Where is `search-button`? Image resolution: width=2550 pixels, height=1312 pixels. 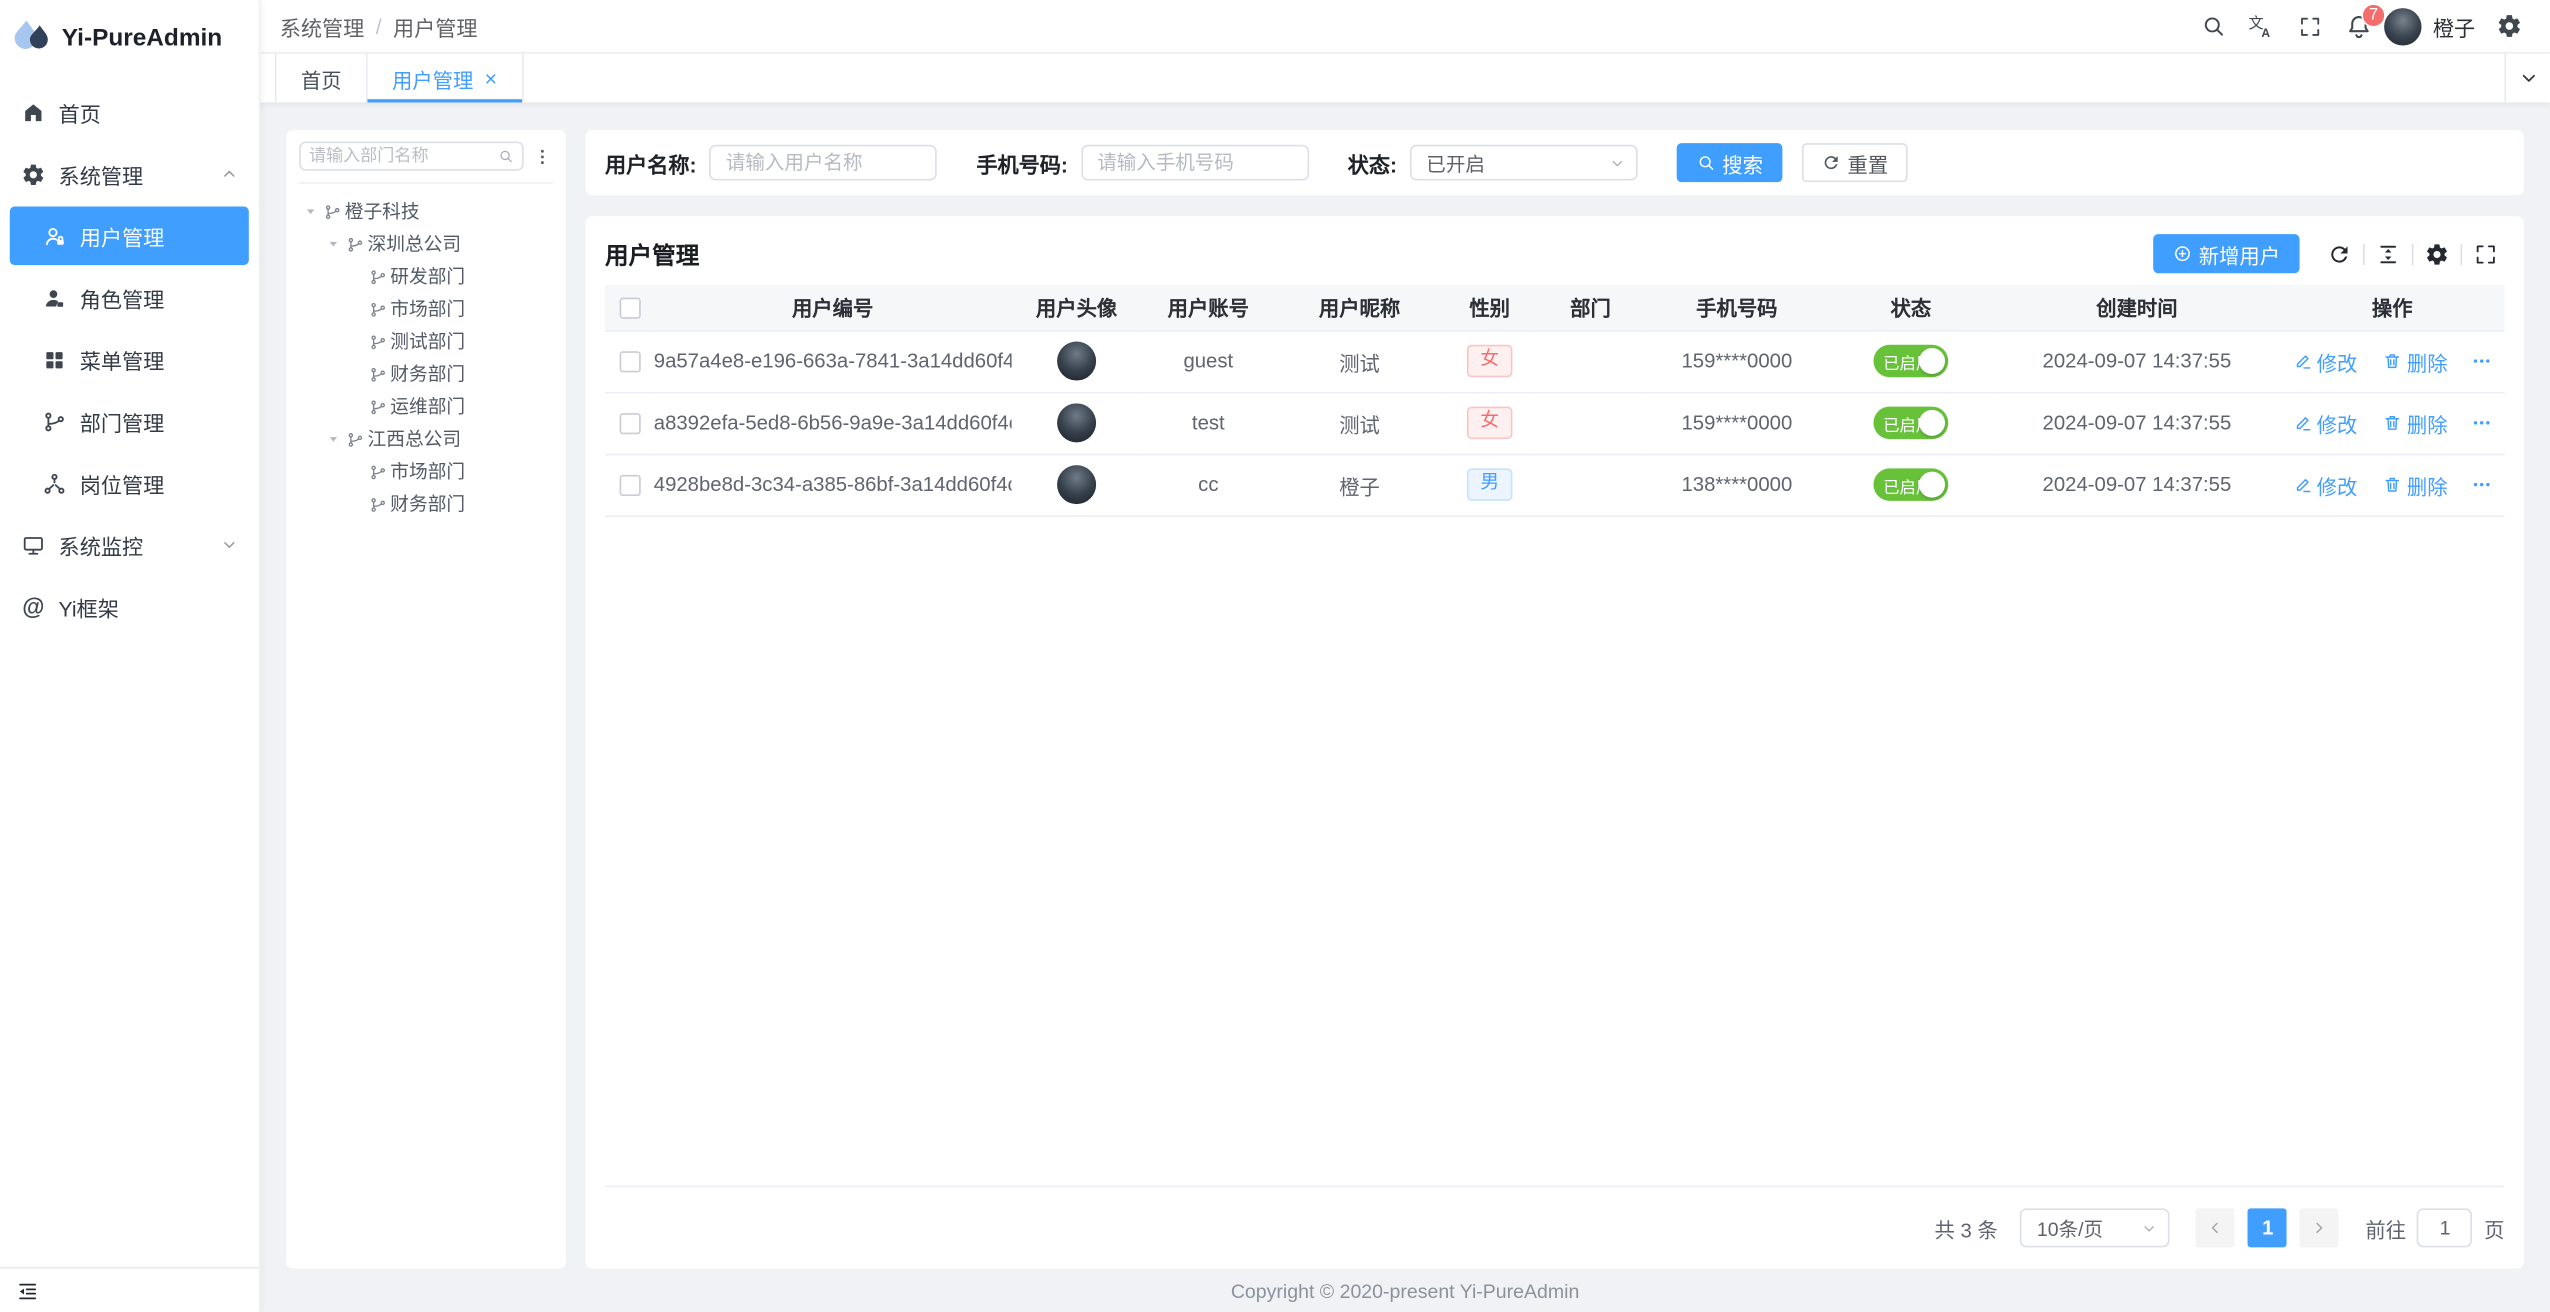
search-button is located at coordinates (2213, 26).